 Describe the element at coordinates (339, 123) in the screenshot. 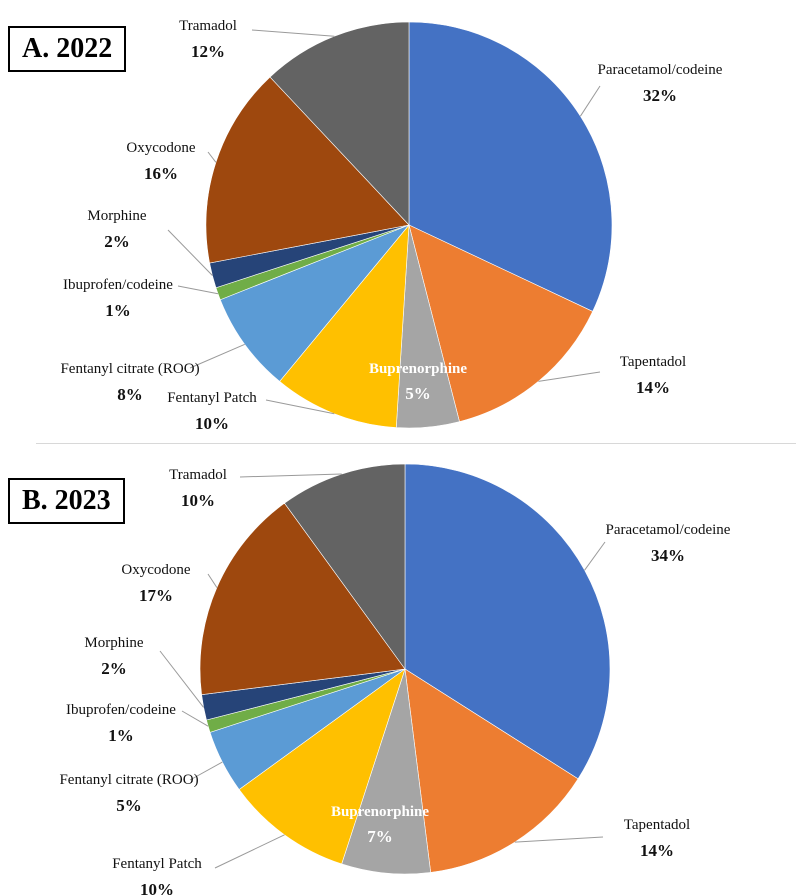

I see `pie-slice-tramadol` at that location.